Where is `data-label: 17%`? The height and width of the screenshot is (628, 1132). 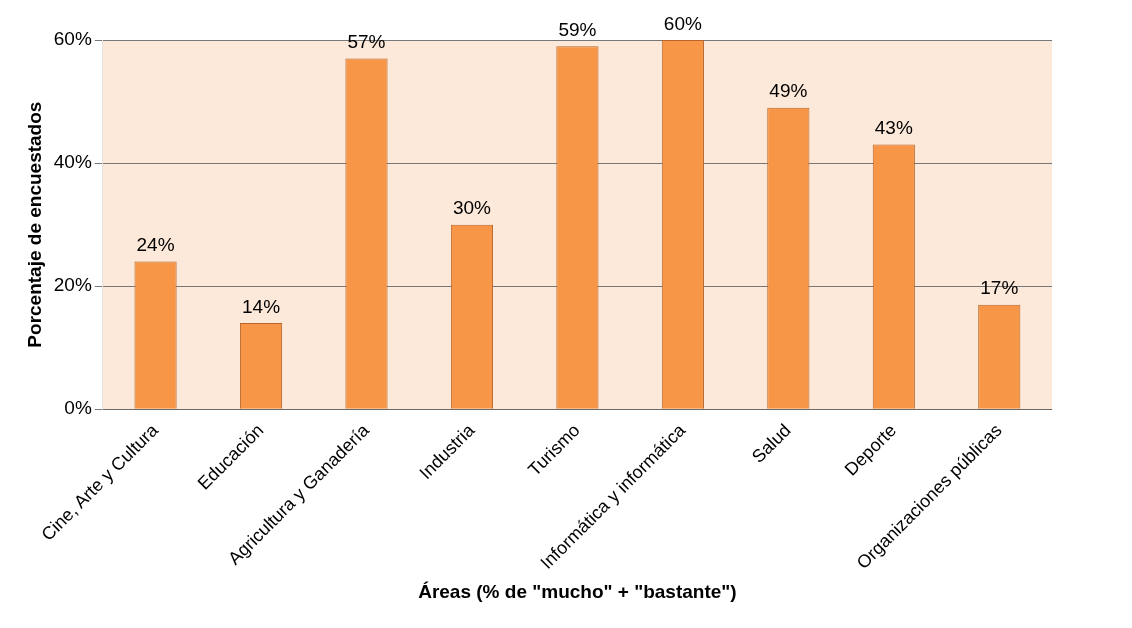 data-label: 17% is located at coordinates (999, 288).